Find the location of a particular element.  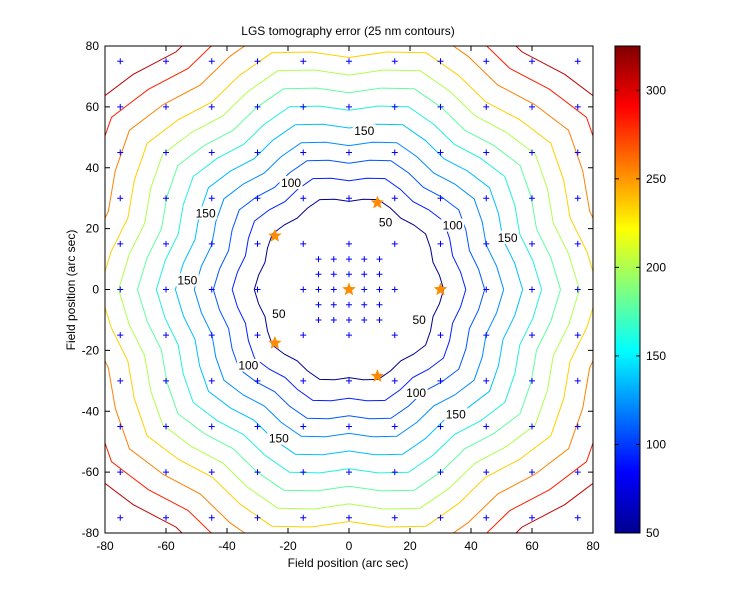

colorbar-tick-label: 150 is located at coordinates (656, 356).